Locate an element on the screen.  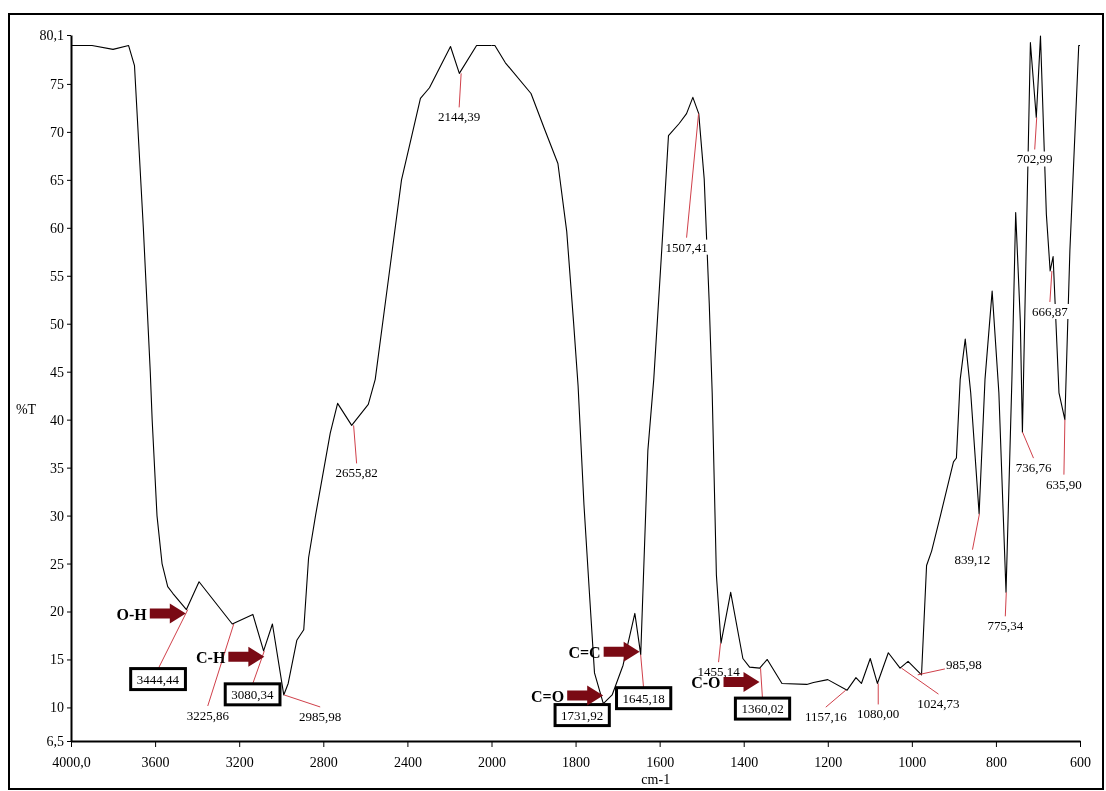
x-tick-label: 4000,0 is located at coordinates (71, 762).